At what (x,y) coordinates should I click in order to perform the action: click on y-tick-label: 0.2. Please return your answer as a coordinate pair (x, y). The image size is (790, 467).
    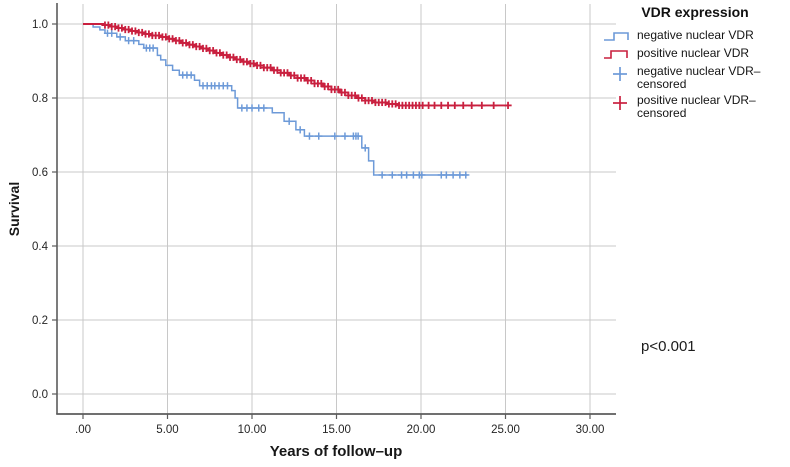
    Looking at the image, I should click on (40, 321).